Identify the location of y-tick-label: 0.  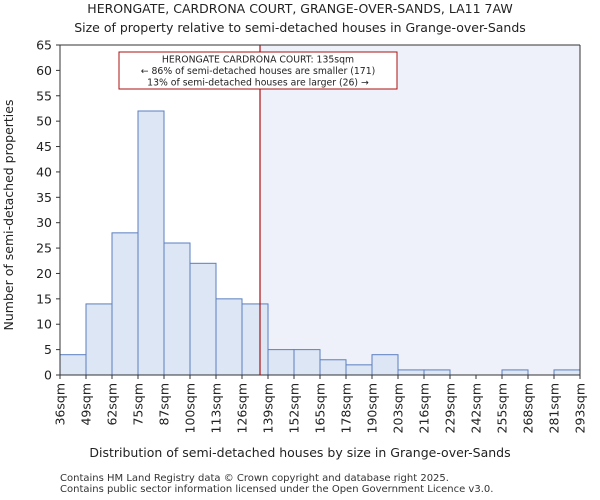
(48, 375).